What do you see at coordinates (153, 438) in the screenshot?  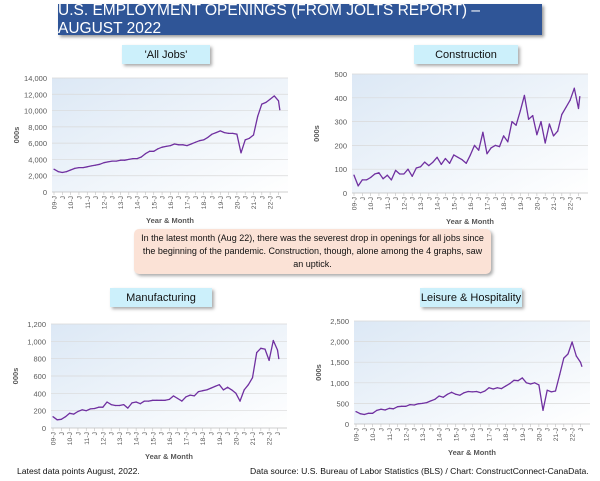 I see `x-tick-label: 15-J` at bounding box center [153, 438].